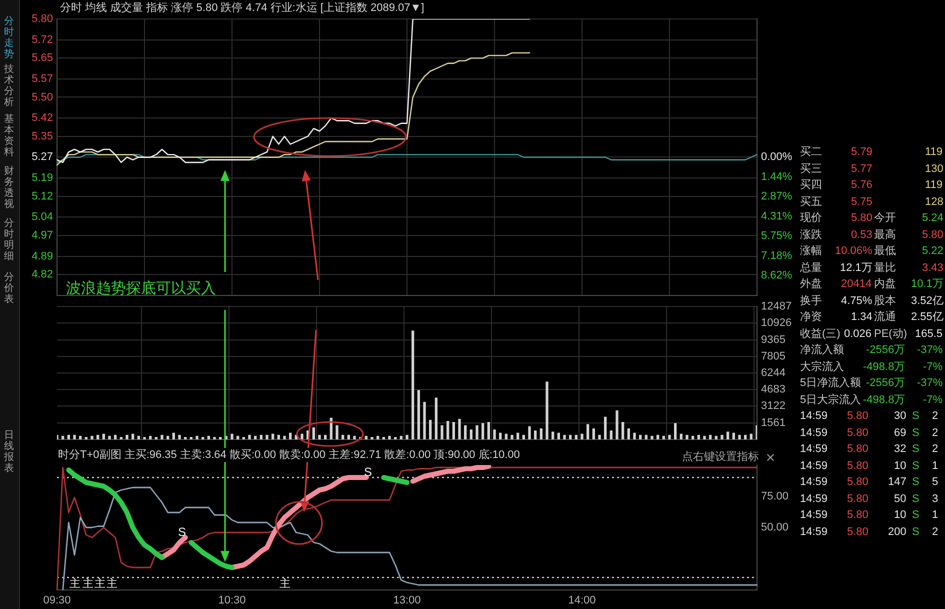 The width and height of the screenshot is (945, 609). Describe the element at coordinates (773, 390) in the screenshot. I see `y-tick-label: 4683` at that location.